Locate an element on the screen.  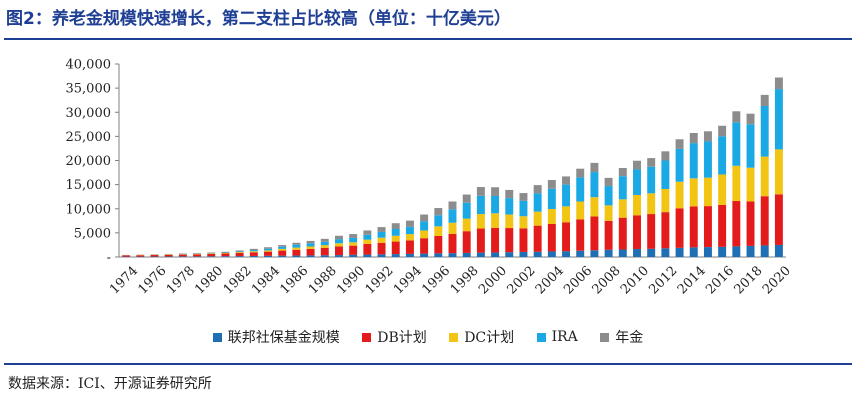
legend-swatch-db is located at coordinates (367, 337).